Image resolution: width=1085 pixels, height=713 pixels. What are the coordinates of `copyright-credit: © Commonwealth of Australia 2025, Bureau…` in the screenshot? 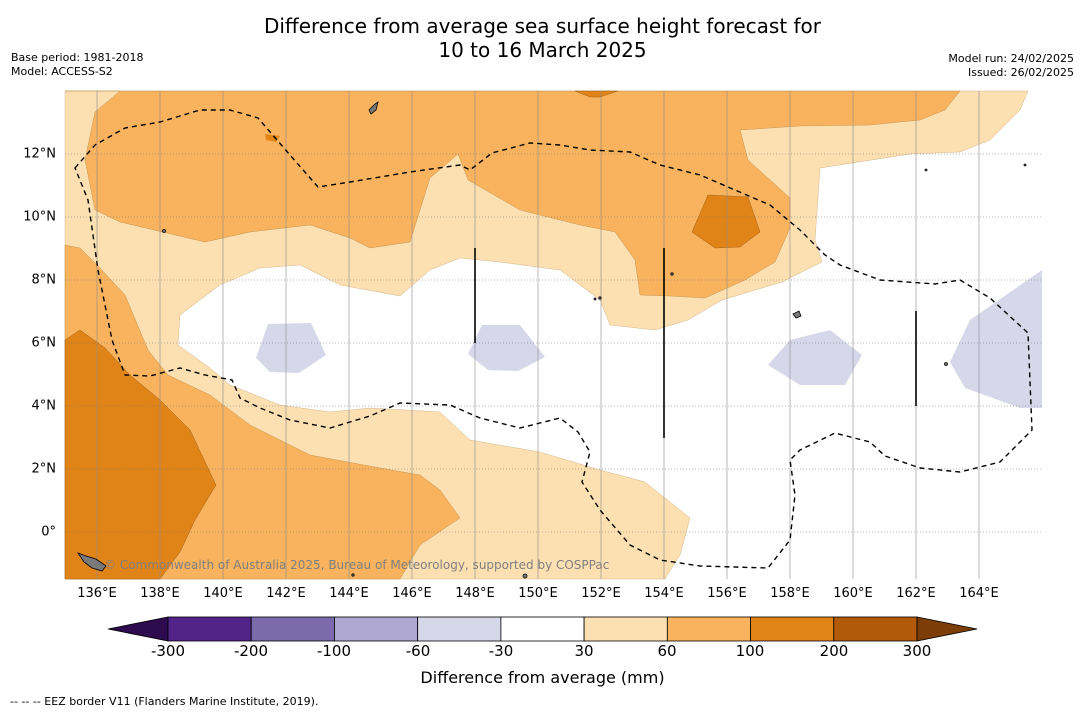 It's located at (357, 565).